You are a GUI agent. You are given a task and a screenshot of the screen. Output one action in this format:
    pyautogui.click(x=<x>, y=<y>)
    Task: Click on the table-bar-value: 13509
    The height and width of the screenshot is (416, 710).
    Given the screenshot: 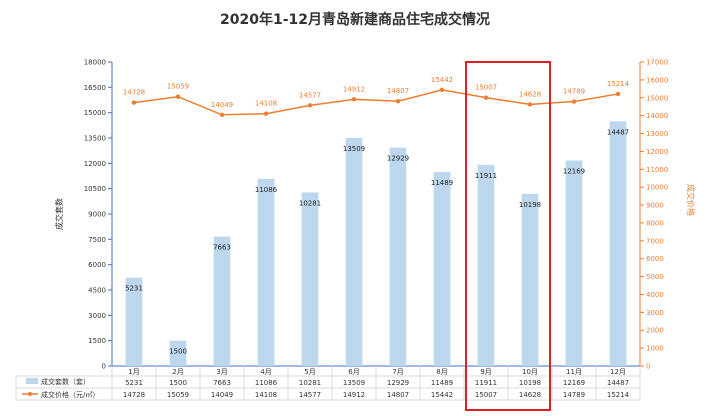 What is the action you would take?
    pyautogui.click(x=354, y=383)
    